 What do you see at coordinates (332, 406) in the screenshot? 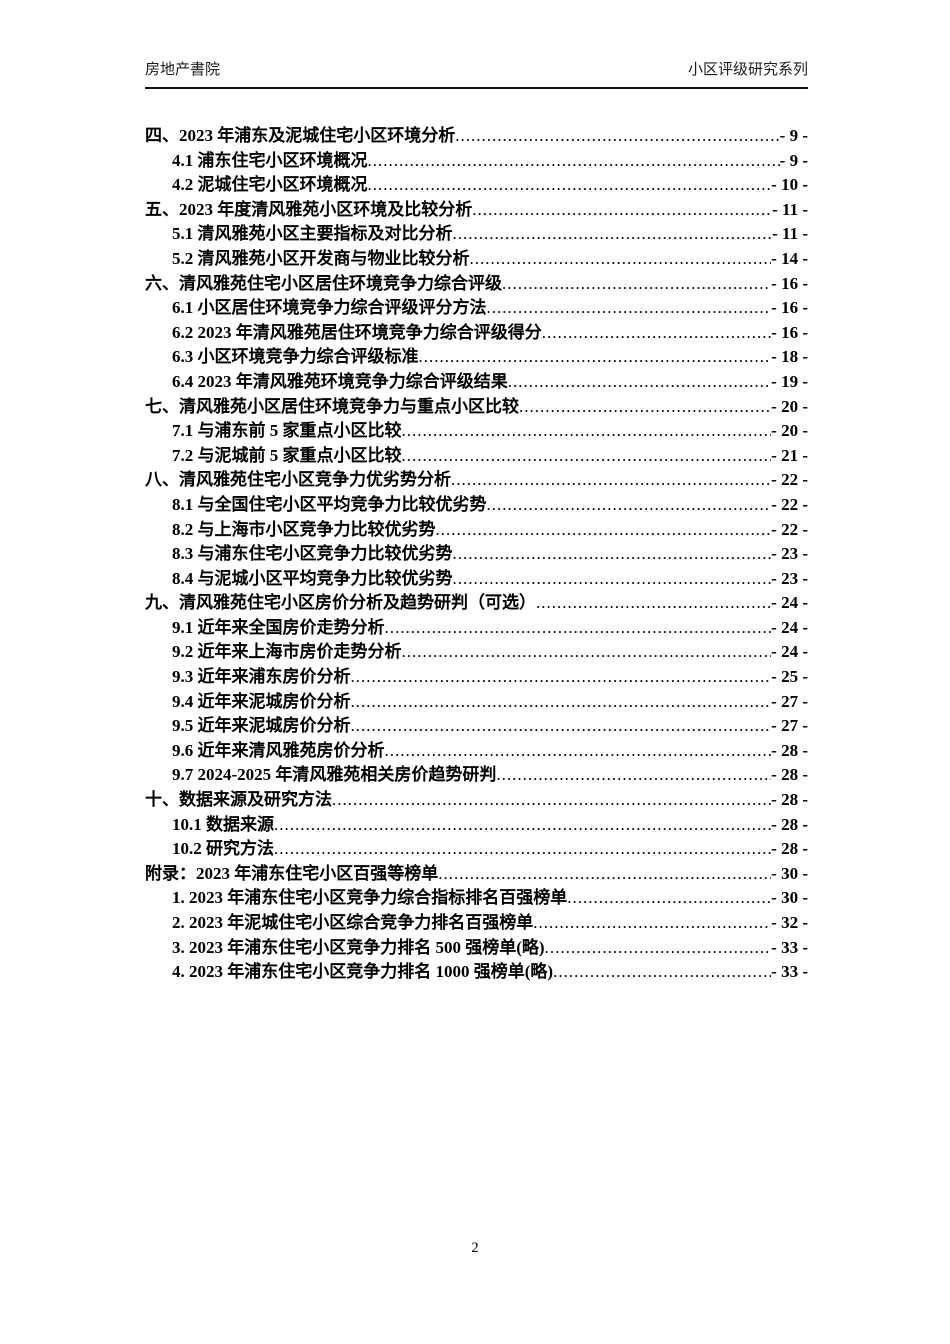
I see `toc-entry-title: 七、清风雅苑小区居住环境竞争力与重点小区比较` at bounding box center [332, 406].